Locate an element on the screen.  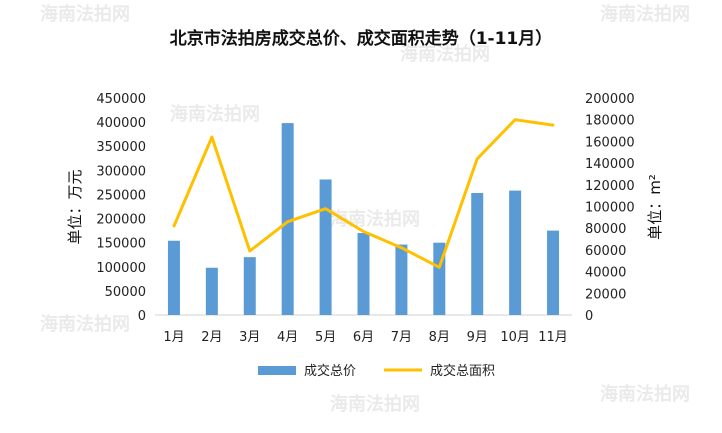
right-tick-label: 100000 is located at coordinates (610, 208).